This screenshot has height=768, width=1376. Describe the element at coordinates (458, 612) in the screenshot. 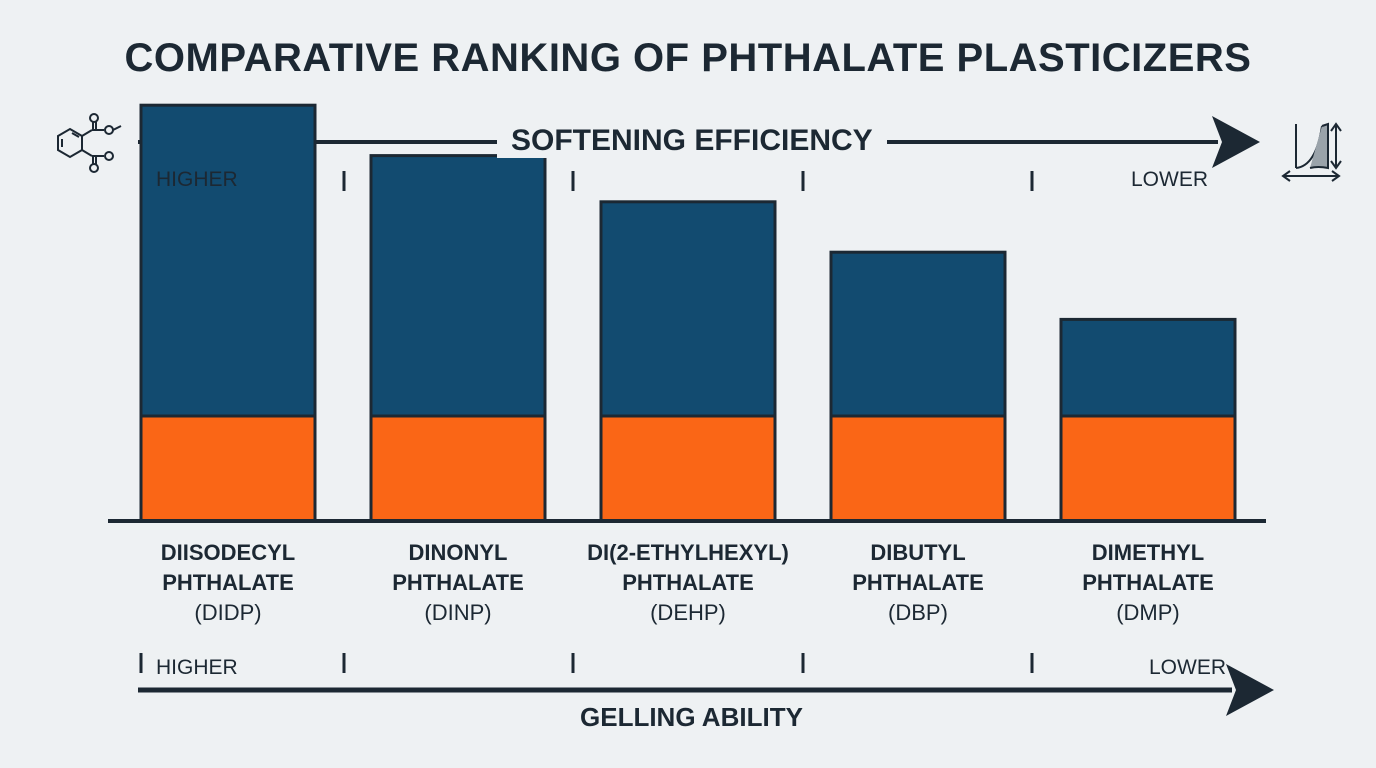

I see `category-abbr-1: (DINP)` at that location.